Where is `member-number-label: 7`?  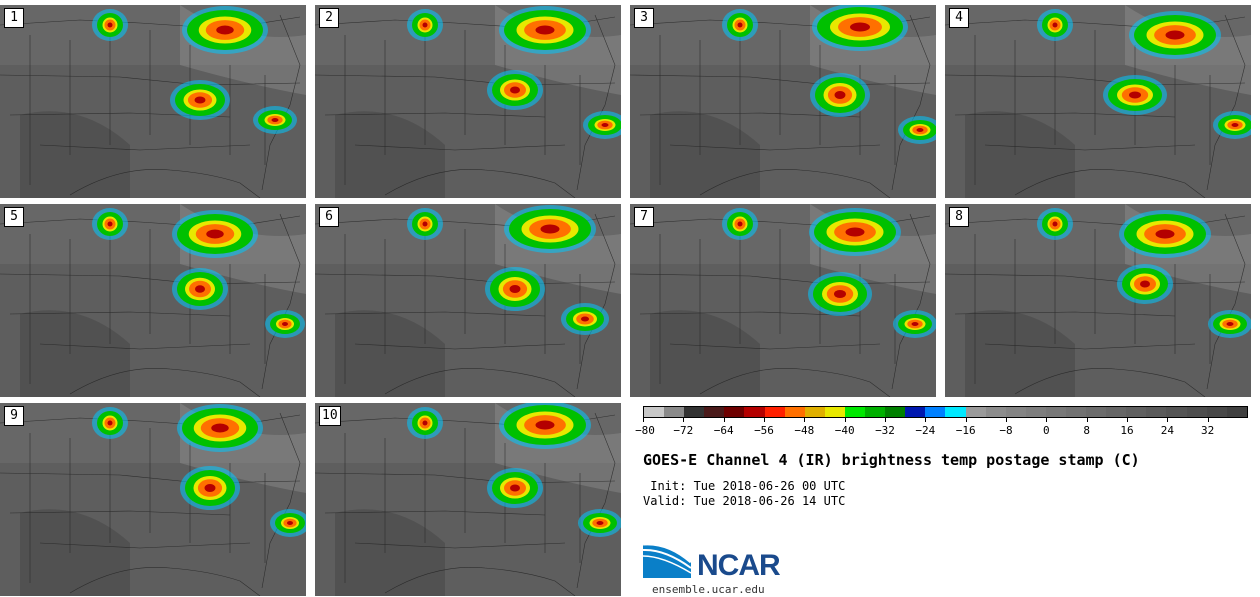 member-number-label: 7 is located at coordinates (644, 217).